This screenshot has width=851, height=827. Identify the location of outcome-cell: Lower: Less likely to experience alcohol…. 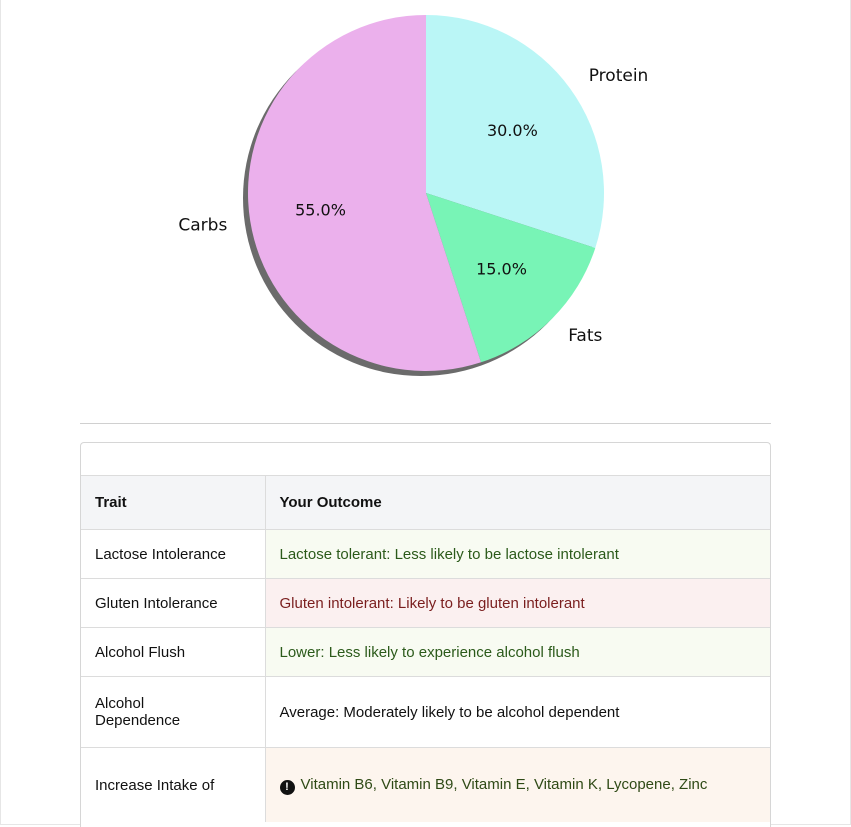
(517, 652).